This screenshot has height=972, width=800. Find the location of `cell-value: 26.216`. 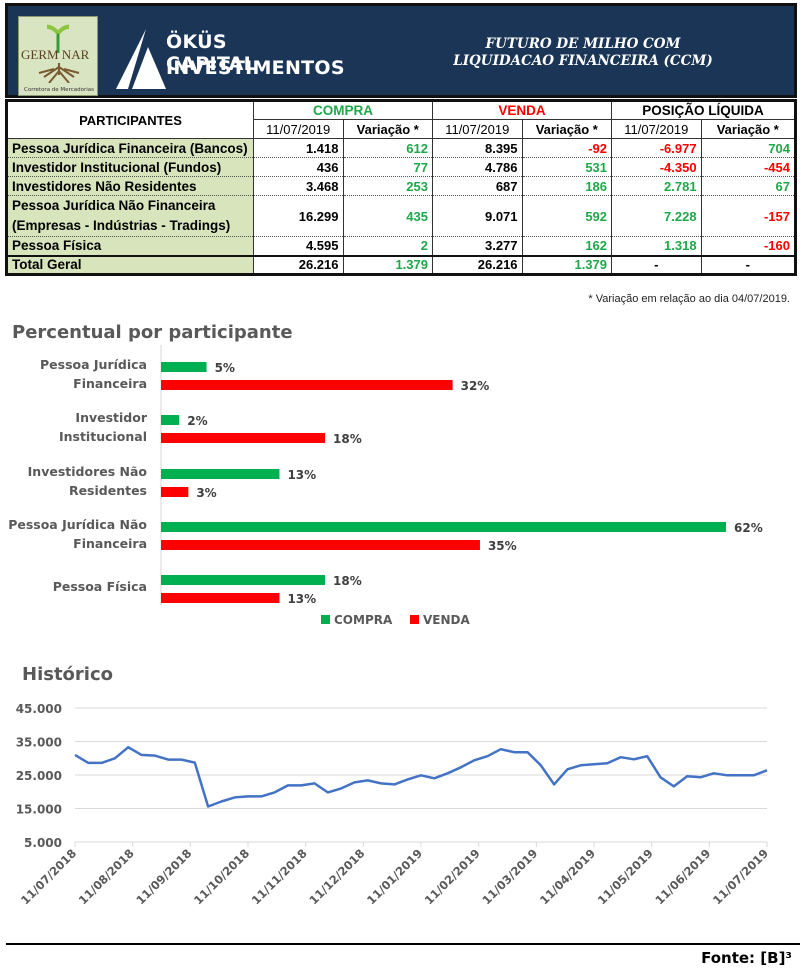

cell-value: 26.216 is located at coordinates (298, 265).